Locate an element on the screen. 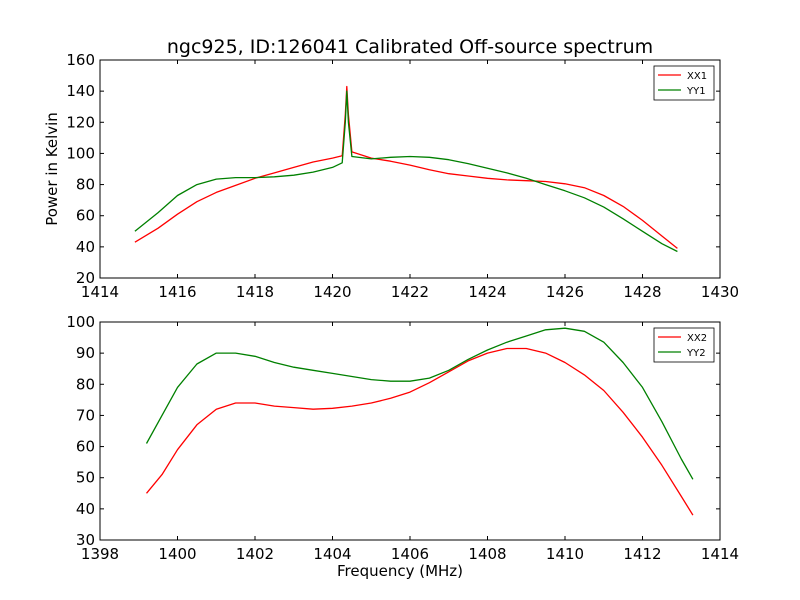 The height and width of the screenshot is (600, 800). x-tick-label: 1410 is located at coordinates (565, 554).